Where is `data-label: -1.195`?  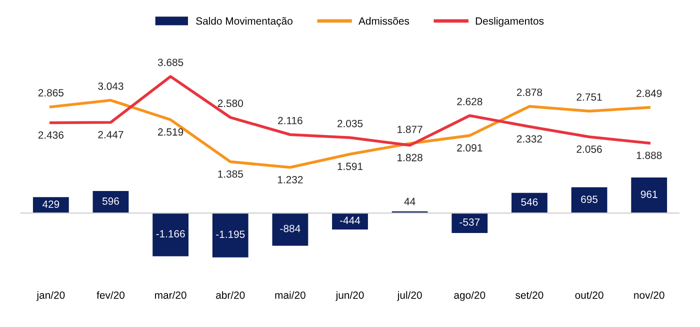
data-label: -1.195 is located at coordinates (230, 234).